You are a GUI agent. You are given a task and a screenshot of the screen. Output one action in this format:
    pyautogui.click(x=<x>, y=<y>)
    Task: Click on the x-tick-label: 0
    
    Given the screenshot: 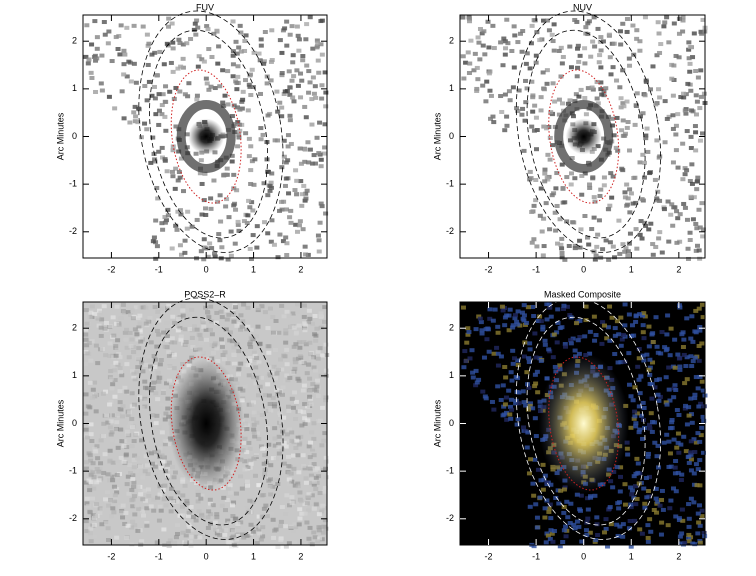 What is the action you would take?
    pyautogui.click(x=583, y=556)
    